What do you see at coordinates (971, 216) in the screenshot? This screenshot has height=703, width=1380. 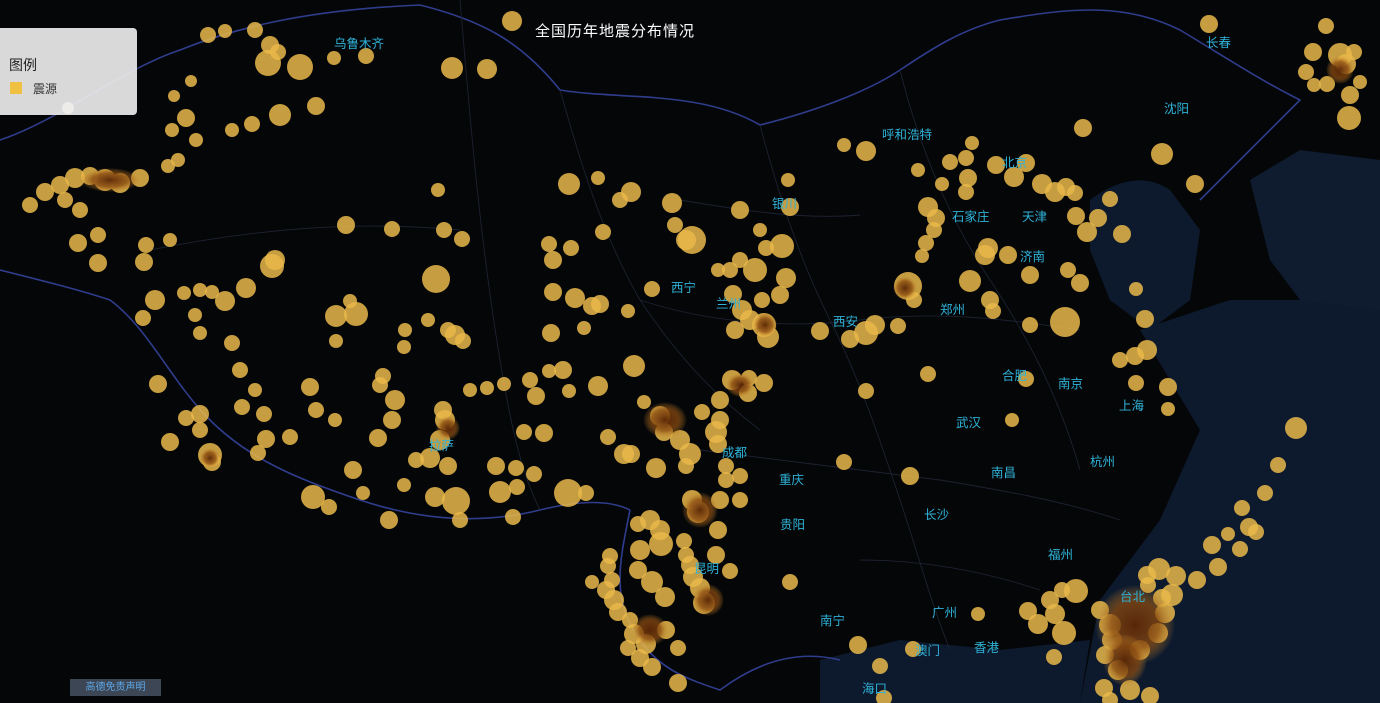 I see `city-label: 石家庄` at bounding box center [971, 216].